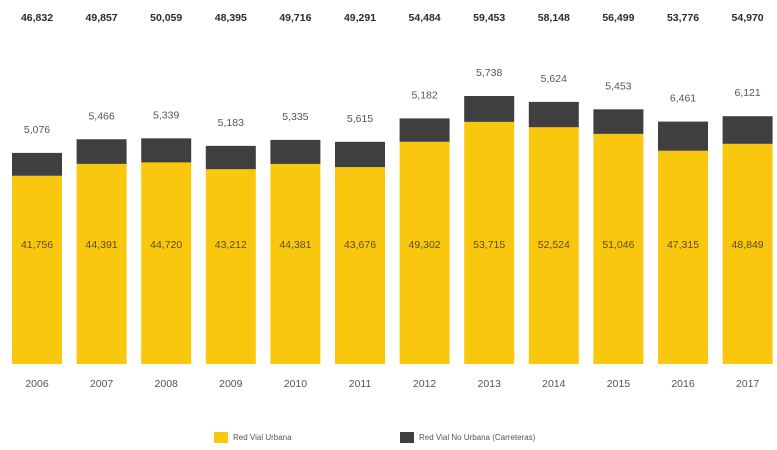 The height and width of the screenshot is (450, 777). I want to click on x-tick-label-2011: 2011, so click(360, 384).